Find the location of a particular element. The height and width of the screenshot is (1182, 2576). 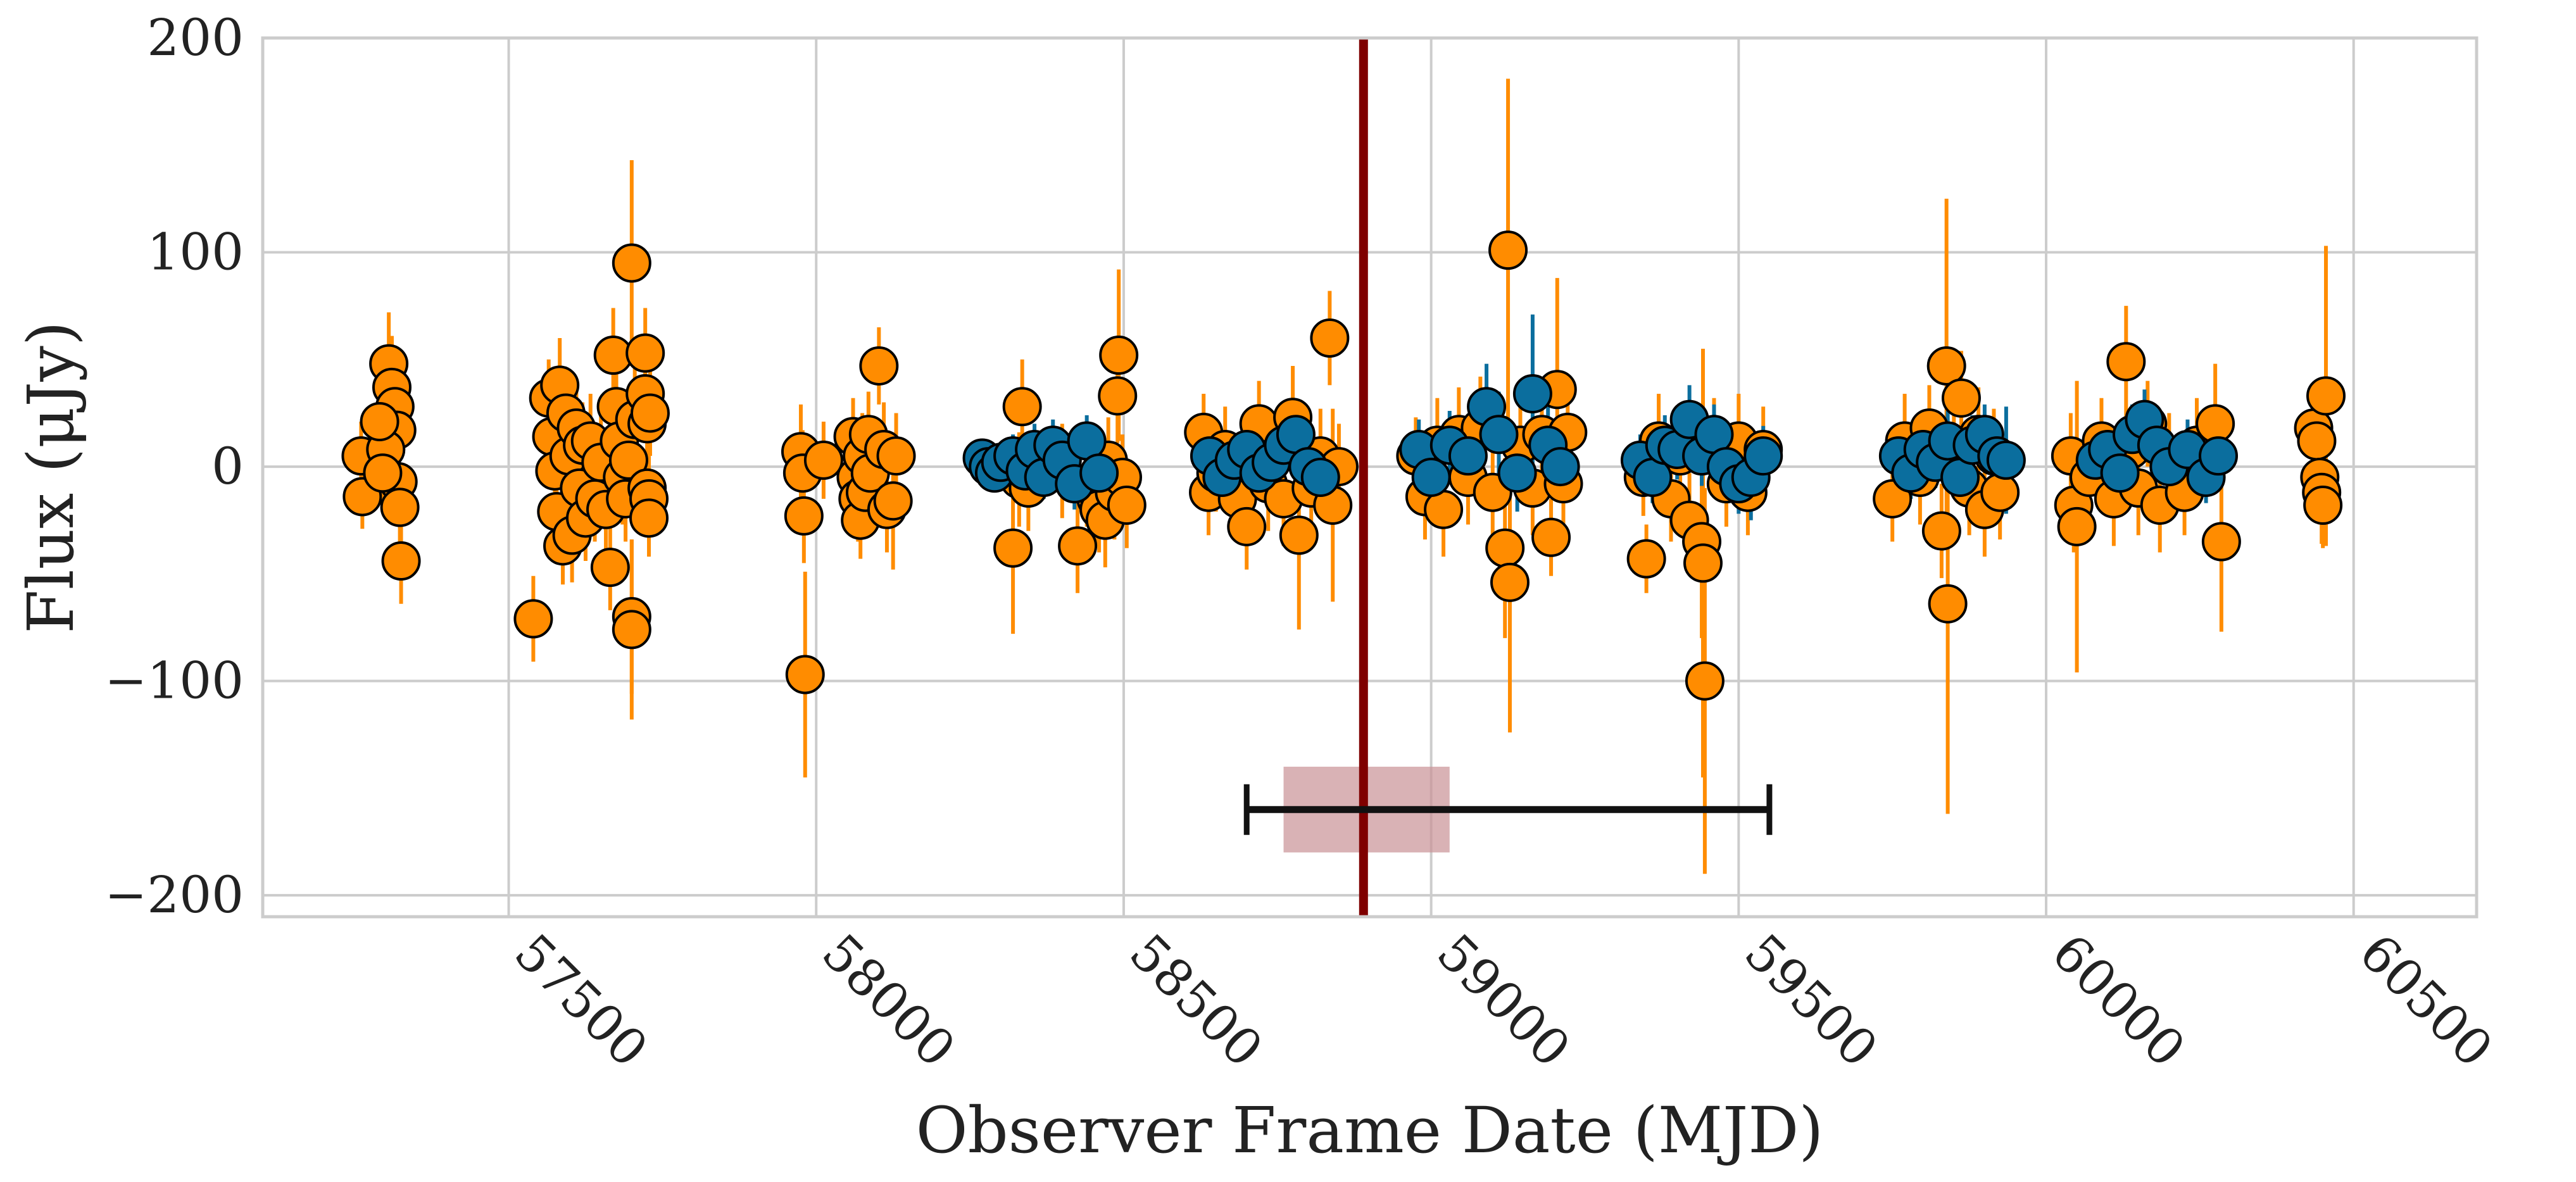

y-axis-label: Flux (μJy) is located at coordinates (51, 478).